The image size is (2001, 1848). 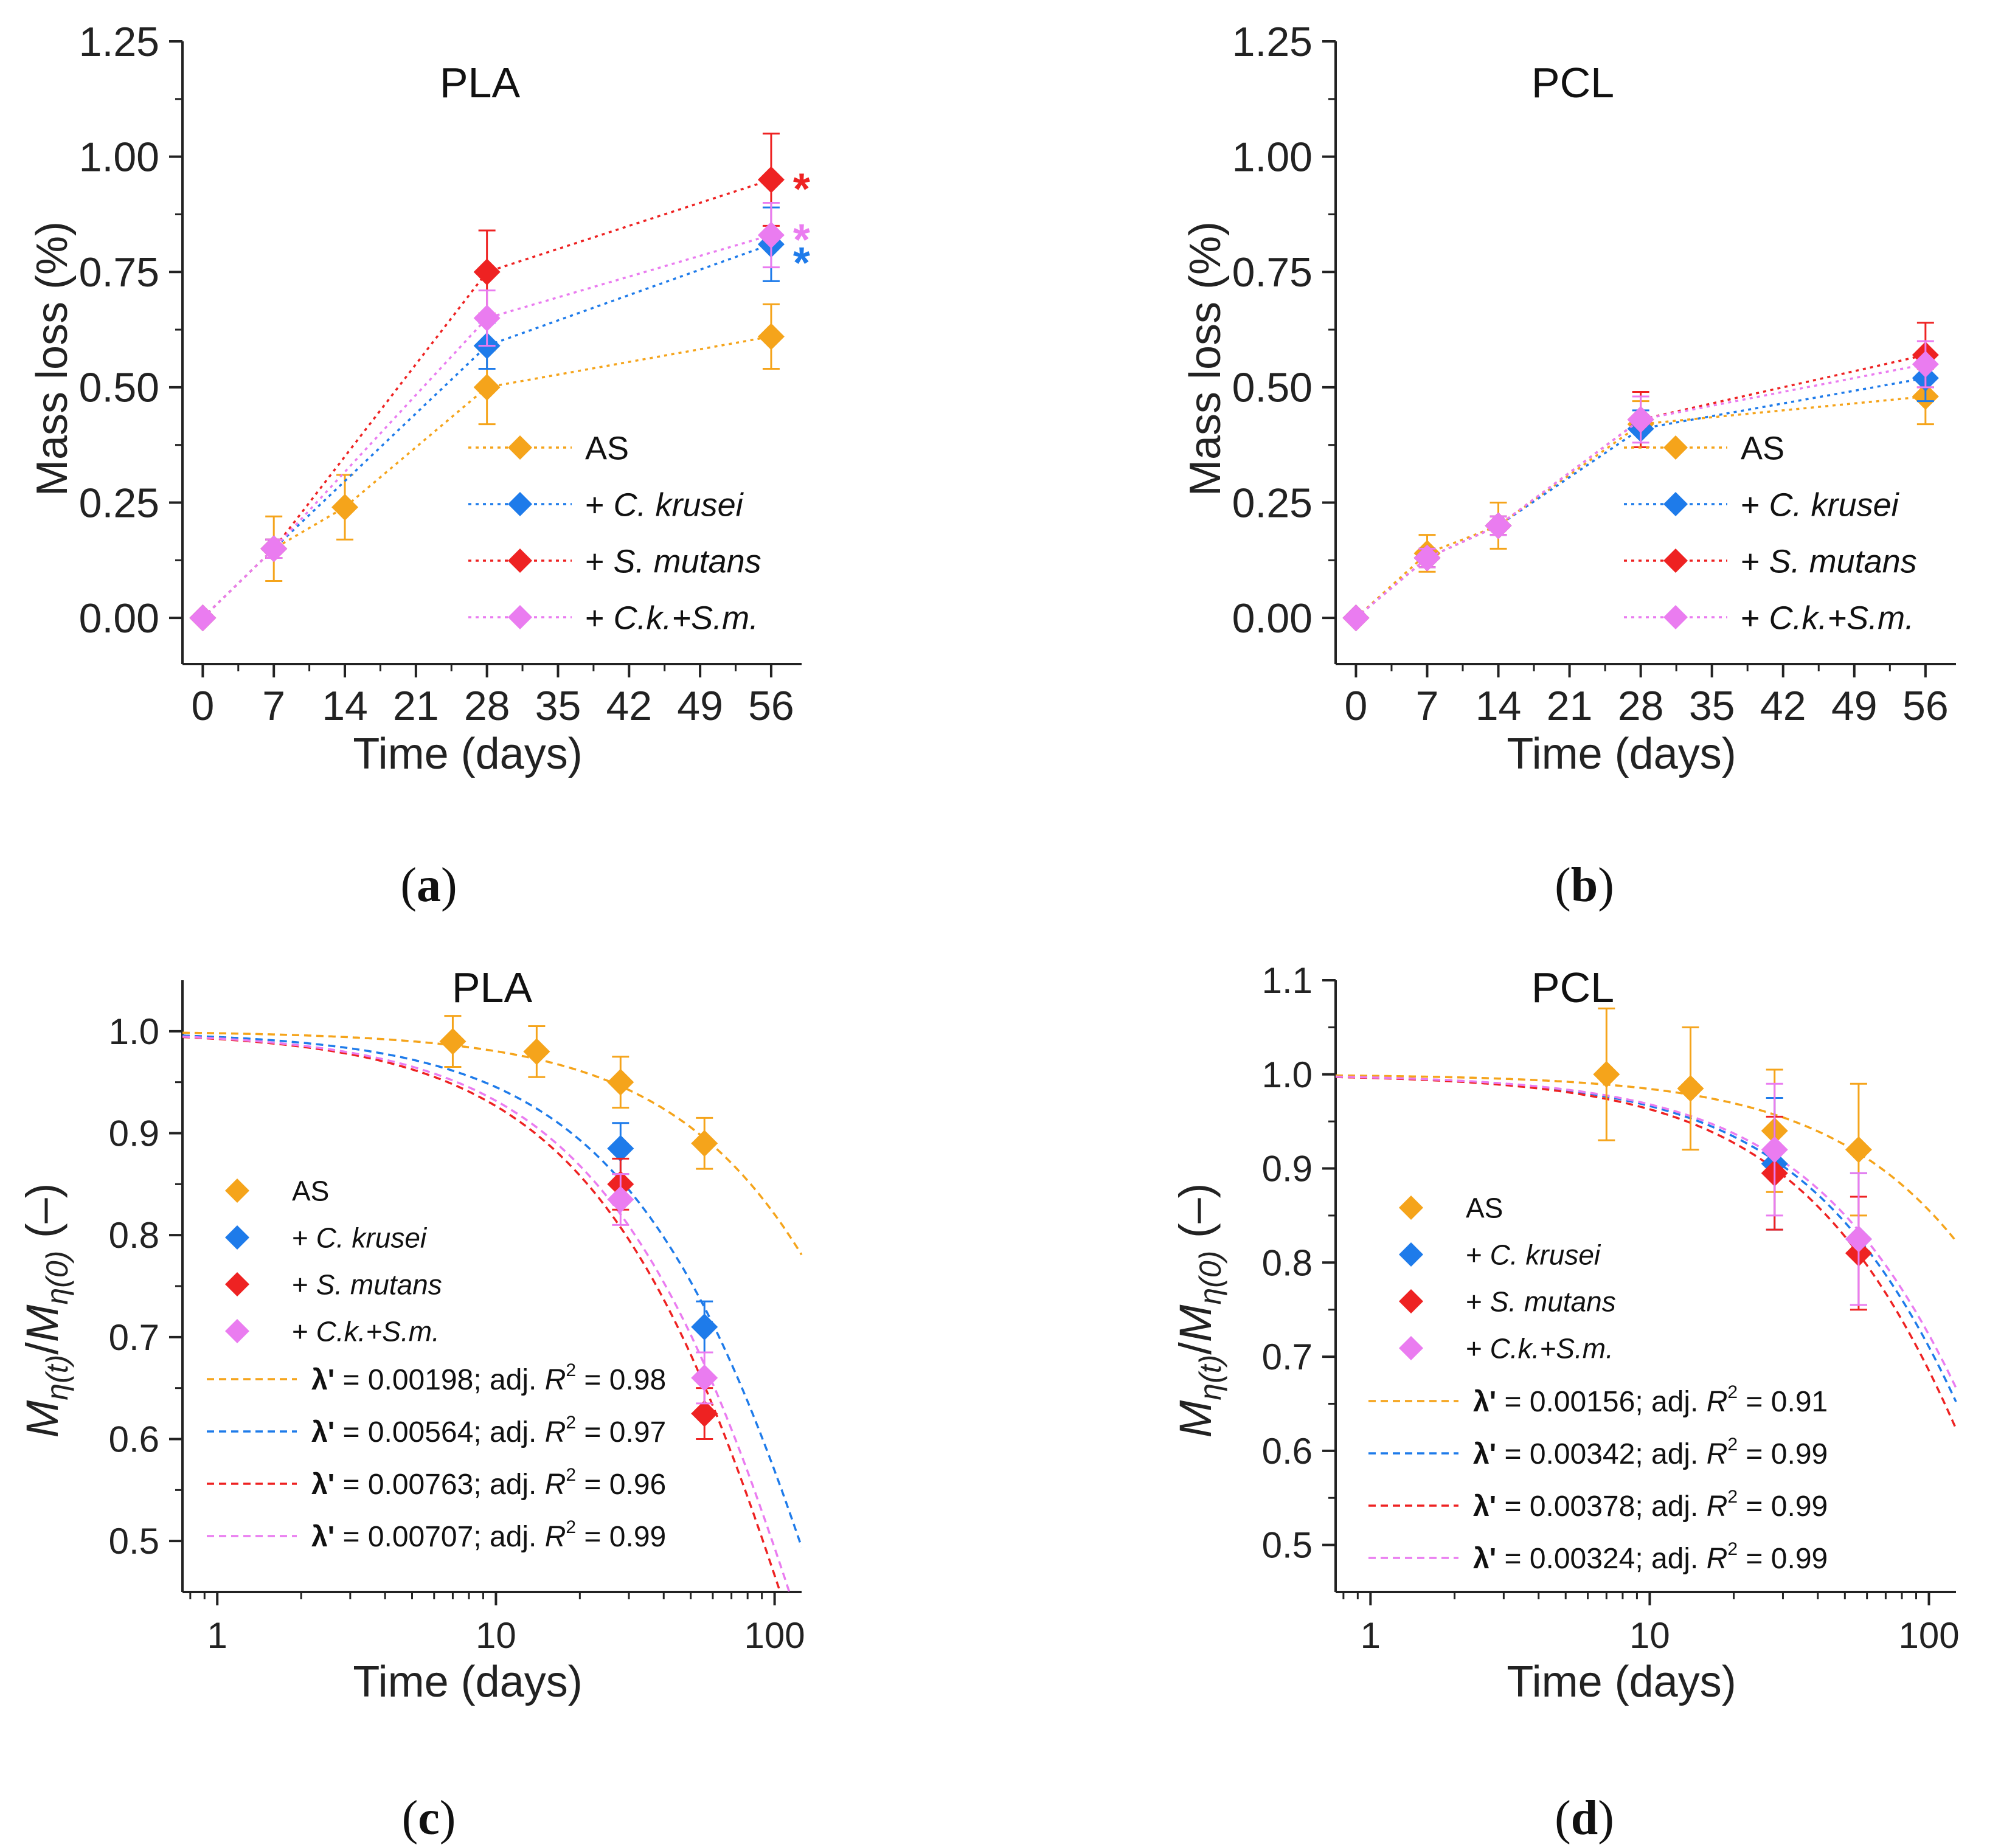 What do you see at coordinates (1783, 1402) in the screenshot?
I see `fit-legend-r2-value: = 0.91` at bounding box center [1783, 1402].